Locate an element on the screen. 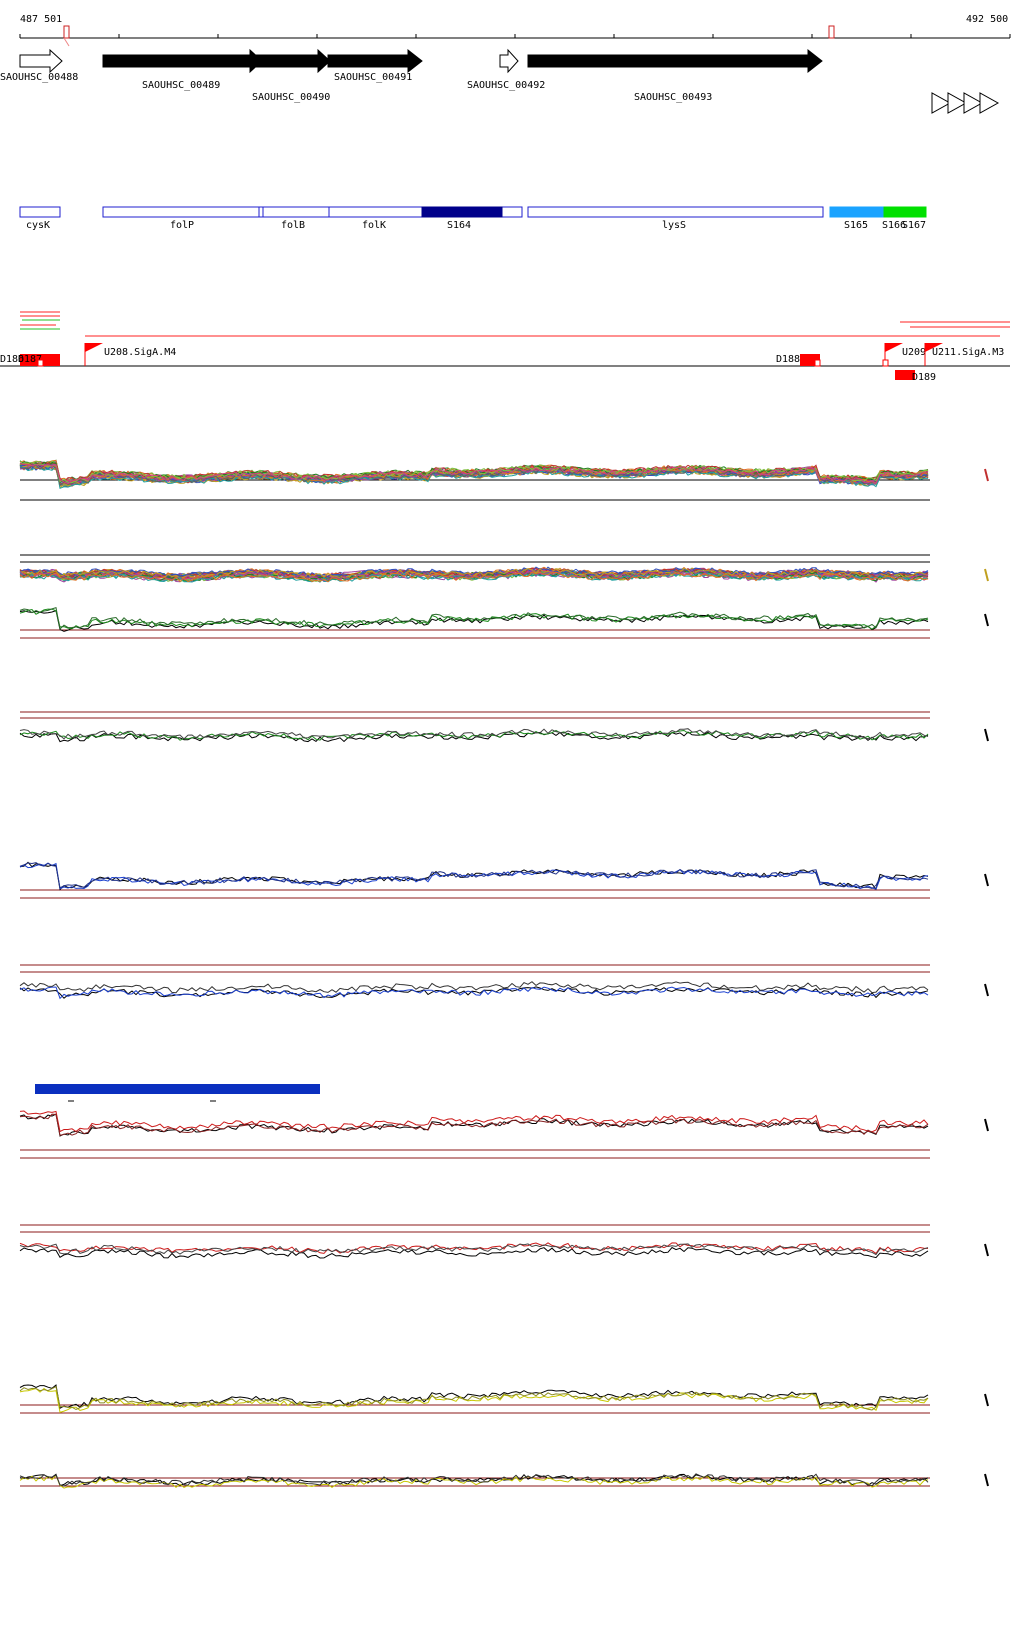  promoter-label: D189 is located at coordinates (924, 377).